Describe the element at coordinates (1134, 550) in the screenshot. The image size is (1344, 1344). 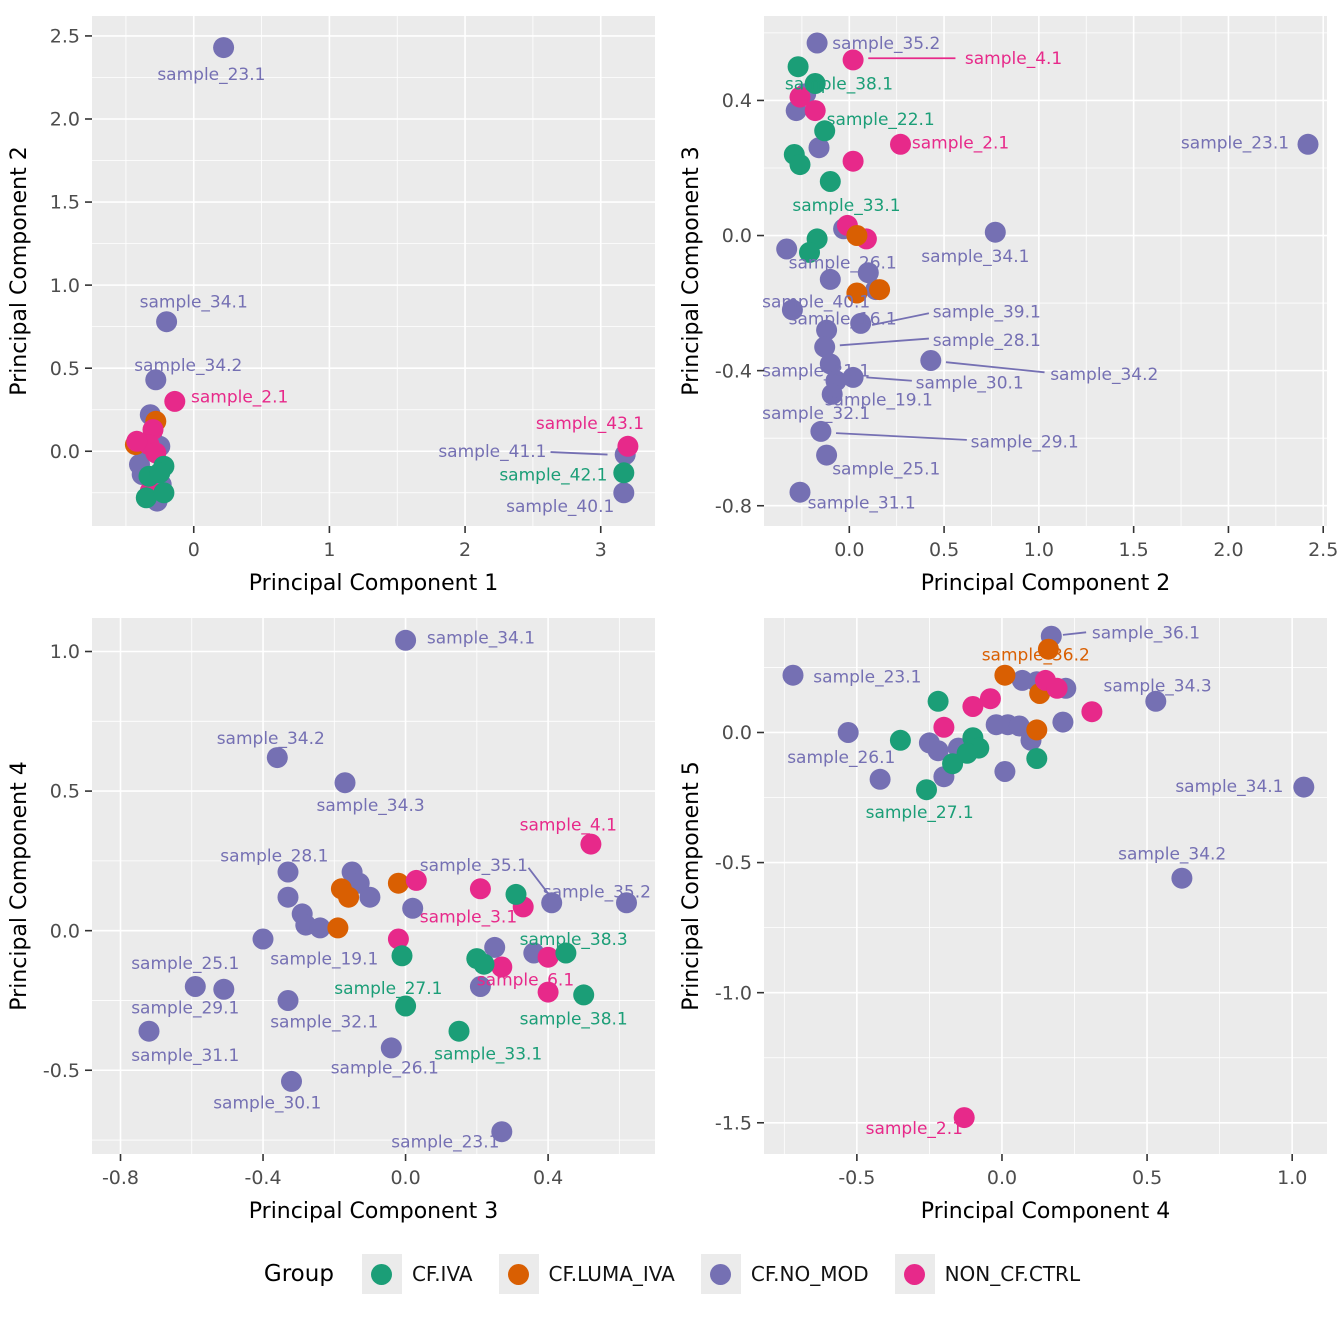
I see `x-tick-label: 1.5` at that location.